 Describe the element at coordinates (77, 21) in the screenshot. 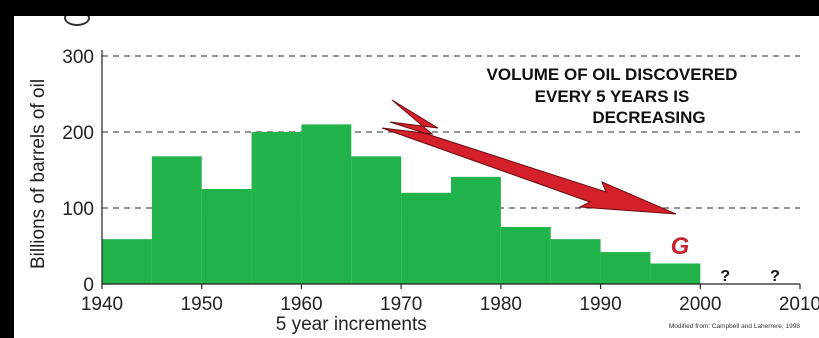

I see `top-logo-arc` at that location.